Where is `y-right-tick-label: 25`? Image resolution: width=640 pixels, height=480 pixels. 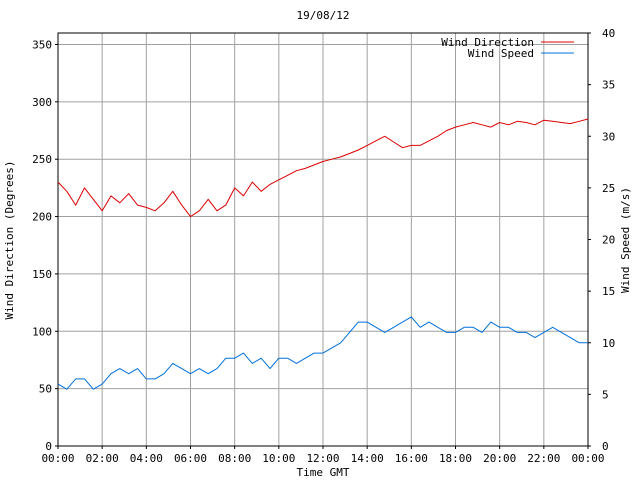 y-right-tick-label: 25 is located at coordinates (608, 188).